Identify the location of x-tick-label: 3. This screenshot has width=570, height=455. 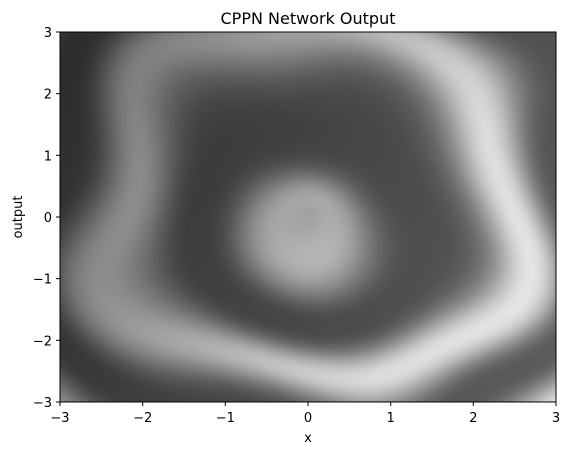
(556, 418).